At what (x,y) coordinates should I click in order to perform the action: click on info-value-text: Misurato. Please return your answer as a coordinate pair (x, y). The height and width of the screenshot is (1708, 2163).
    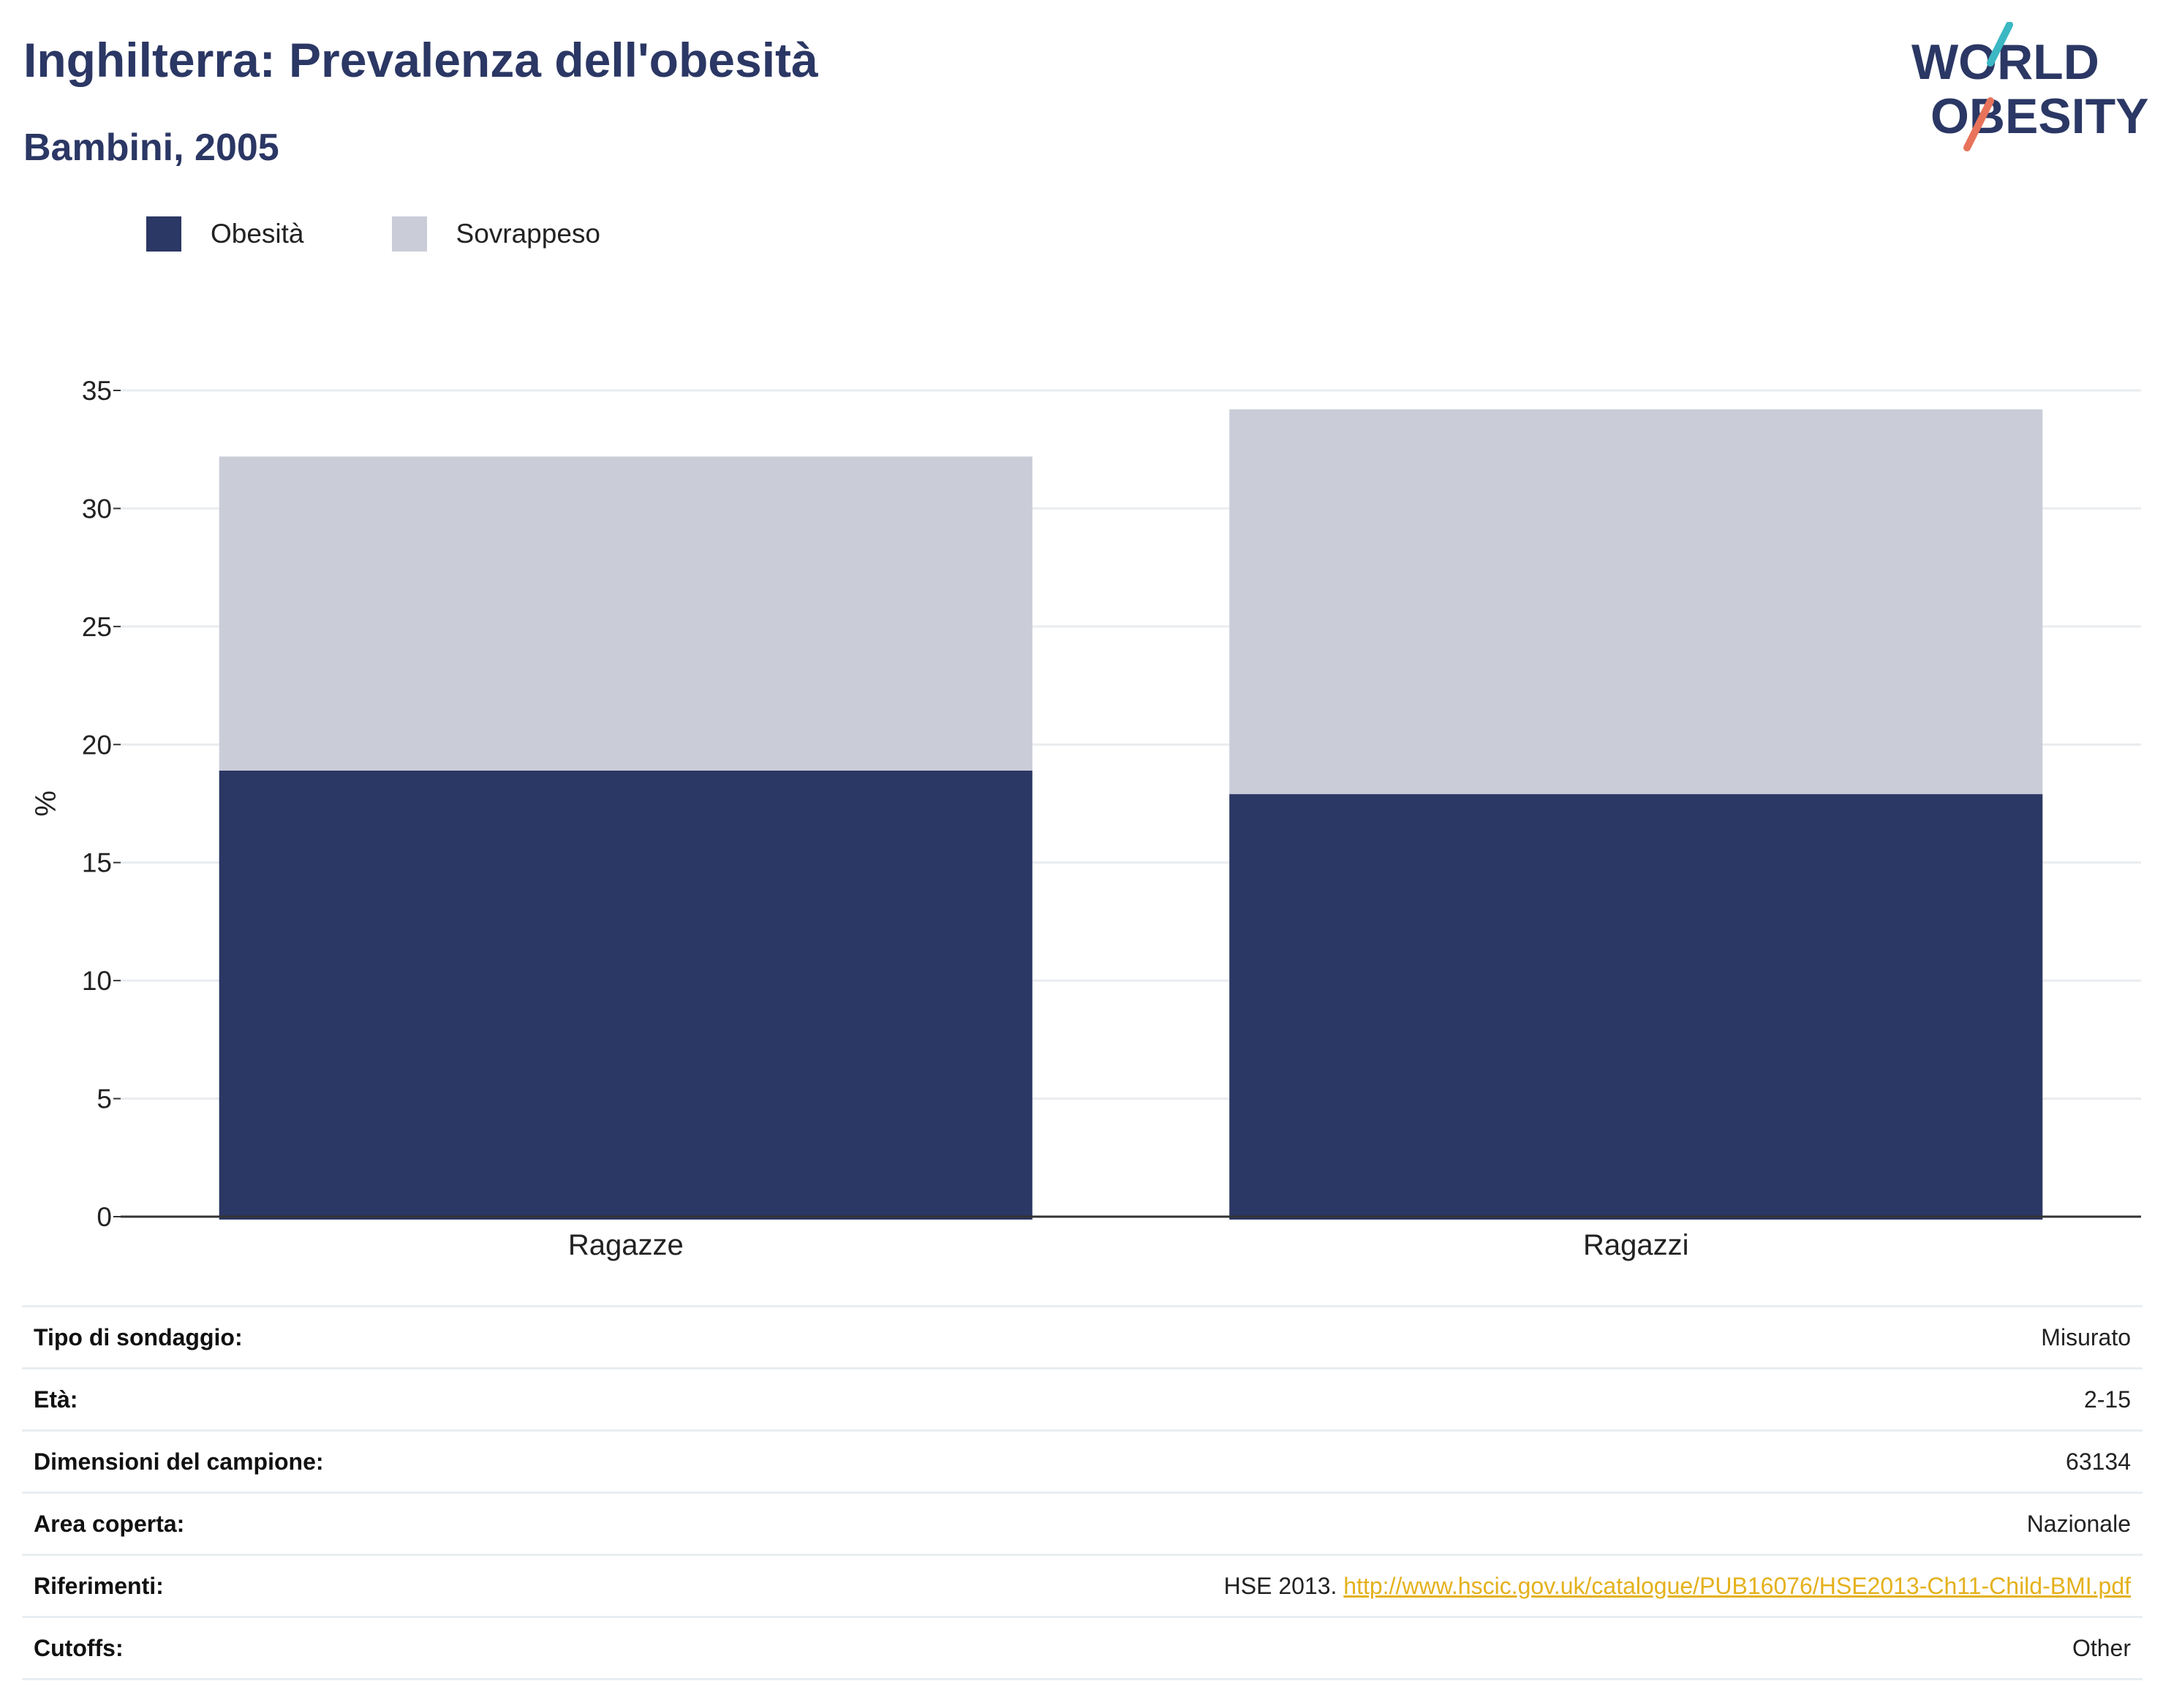
    Looking at the image, I should click on (2086, 1336).